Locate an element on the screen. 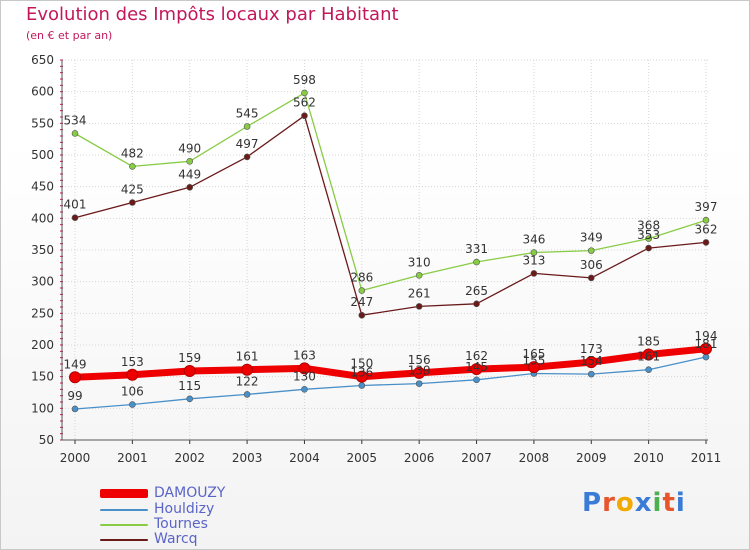 The width and height of the screenshot is (750, 550). proxiti-logo: Proxiti is located at coordinates (634, 503).